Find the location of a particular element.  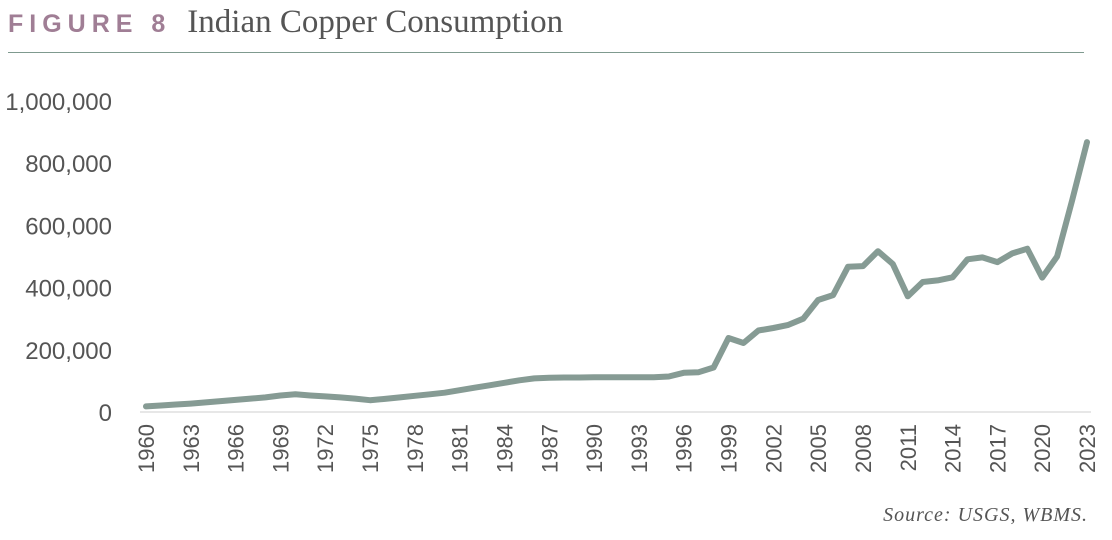

x-tick-label: 1999 is located at coordinates (729, 448).